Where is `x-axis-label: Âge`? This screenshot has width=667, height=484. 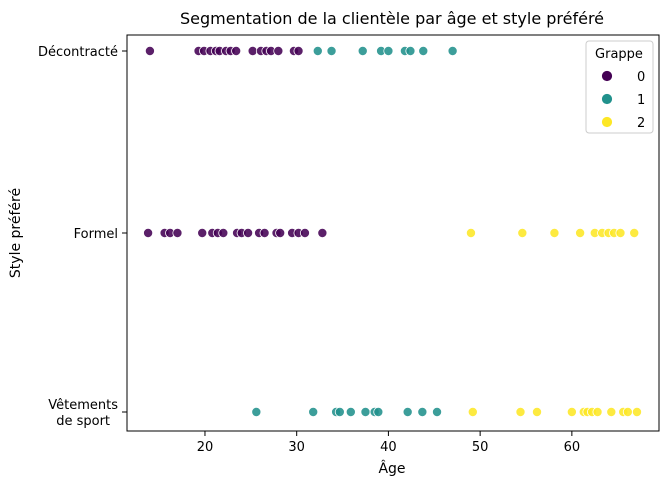
x-axis-label: Âge is located at coordinates (391, 468).